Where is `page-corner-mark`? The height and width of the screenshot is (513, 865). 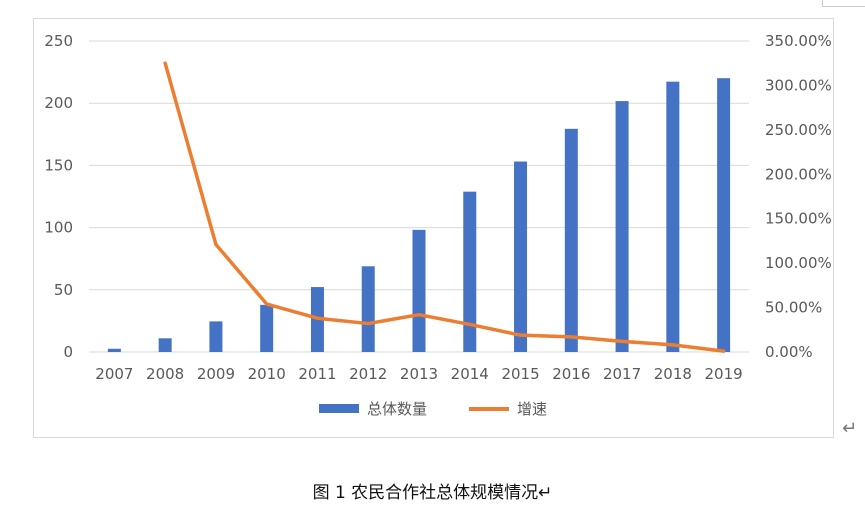
page-corner-mark is located at coordinates (843, 3).